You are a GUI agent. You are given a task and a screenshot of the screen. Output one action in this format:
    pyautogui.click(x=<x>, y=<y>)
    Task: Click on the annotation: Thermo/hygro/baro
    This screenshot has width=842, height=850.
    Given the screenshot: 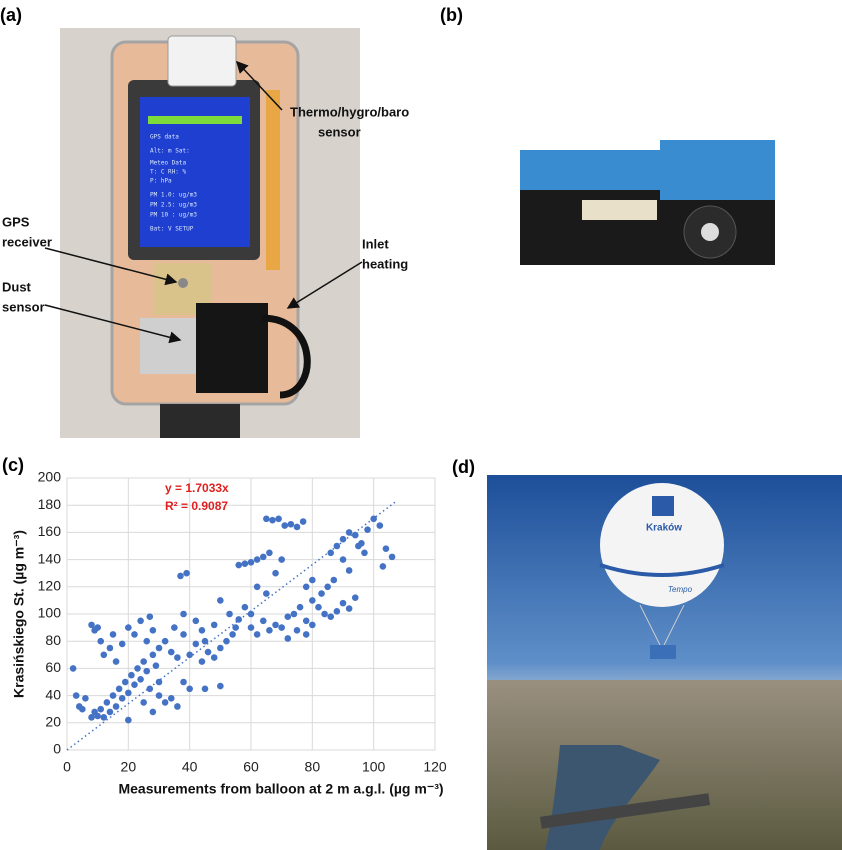 What is the action you would take?
    pyautogui.click(x=349, y=111)
    